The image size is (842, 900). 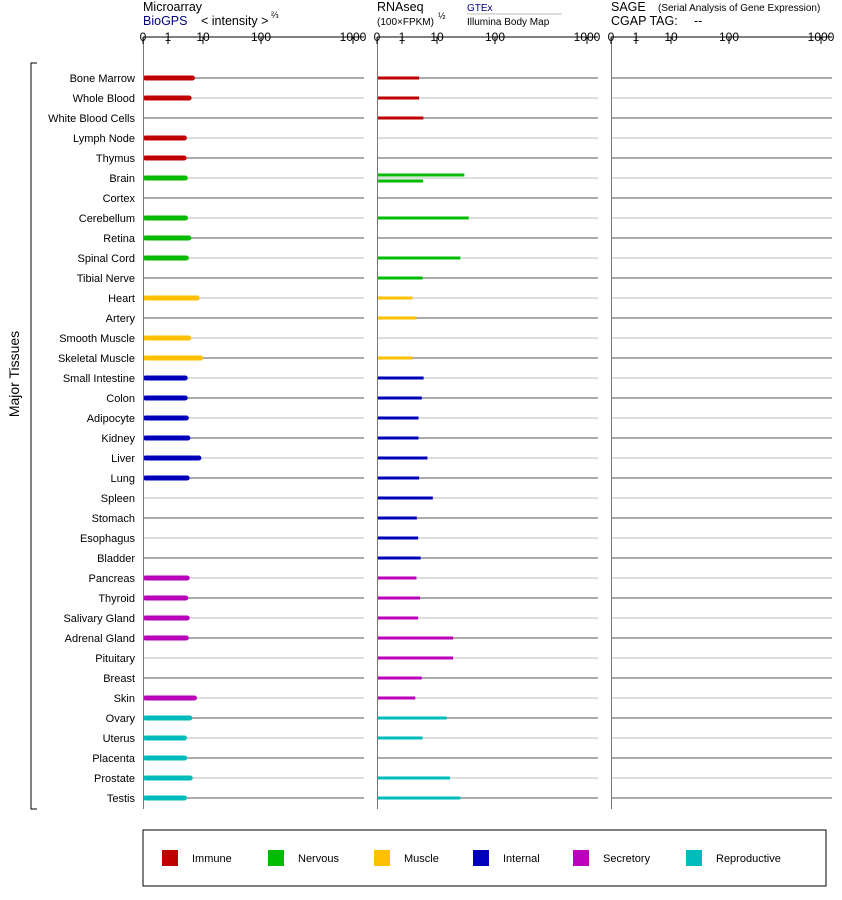 What do you see at coordinates (124, 699) in the screenshot?
I see `tissue-label: Skin` at bounding box center [124, 699].